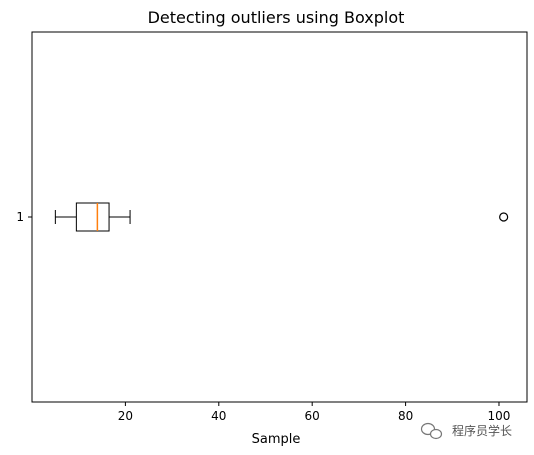  What do you see at coordinates (504, 217) in the screenshot?
I see `outlier-point` at bounding box center [504, 217].